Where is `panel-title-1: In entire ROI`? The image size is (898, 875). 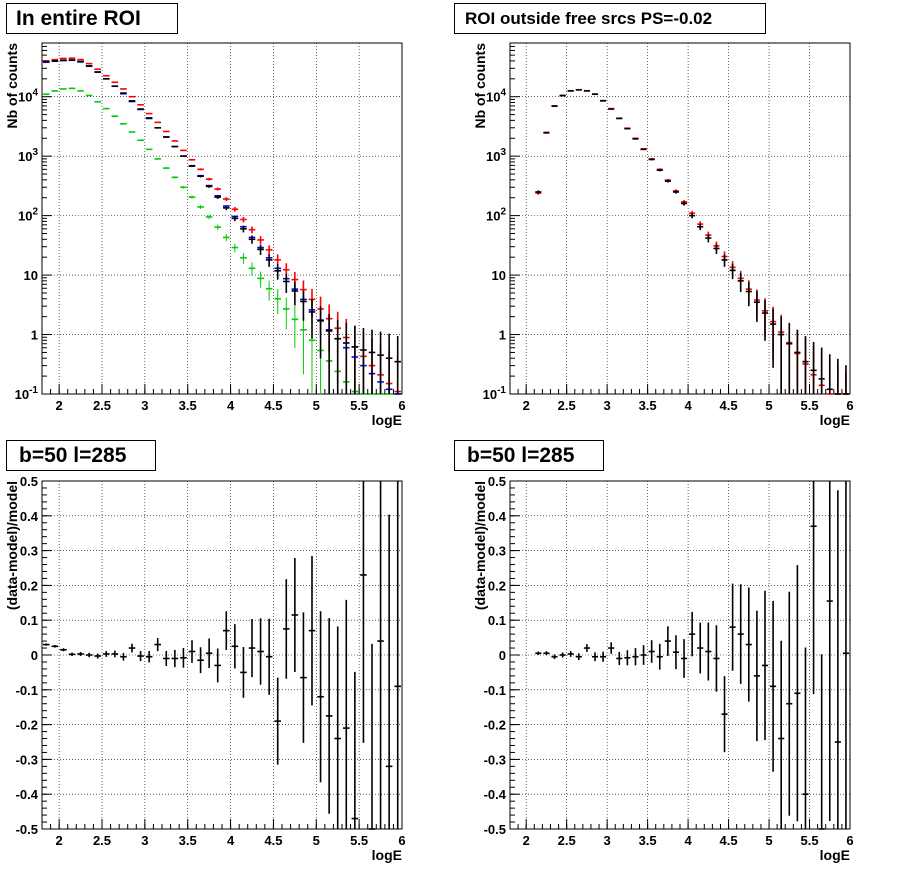
panel-title-1: In entire ROI is located at coordinates (92, 18).